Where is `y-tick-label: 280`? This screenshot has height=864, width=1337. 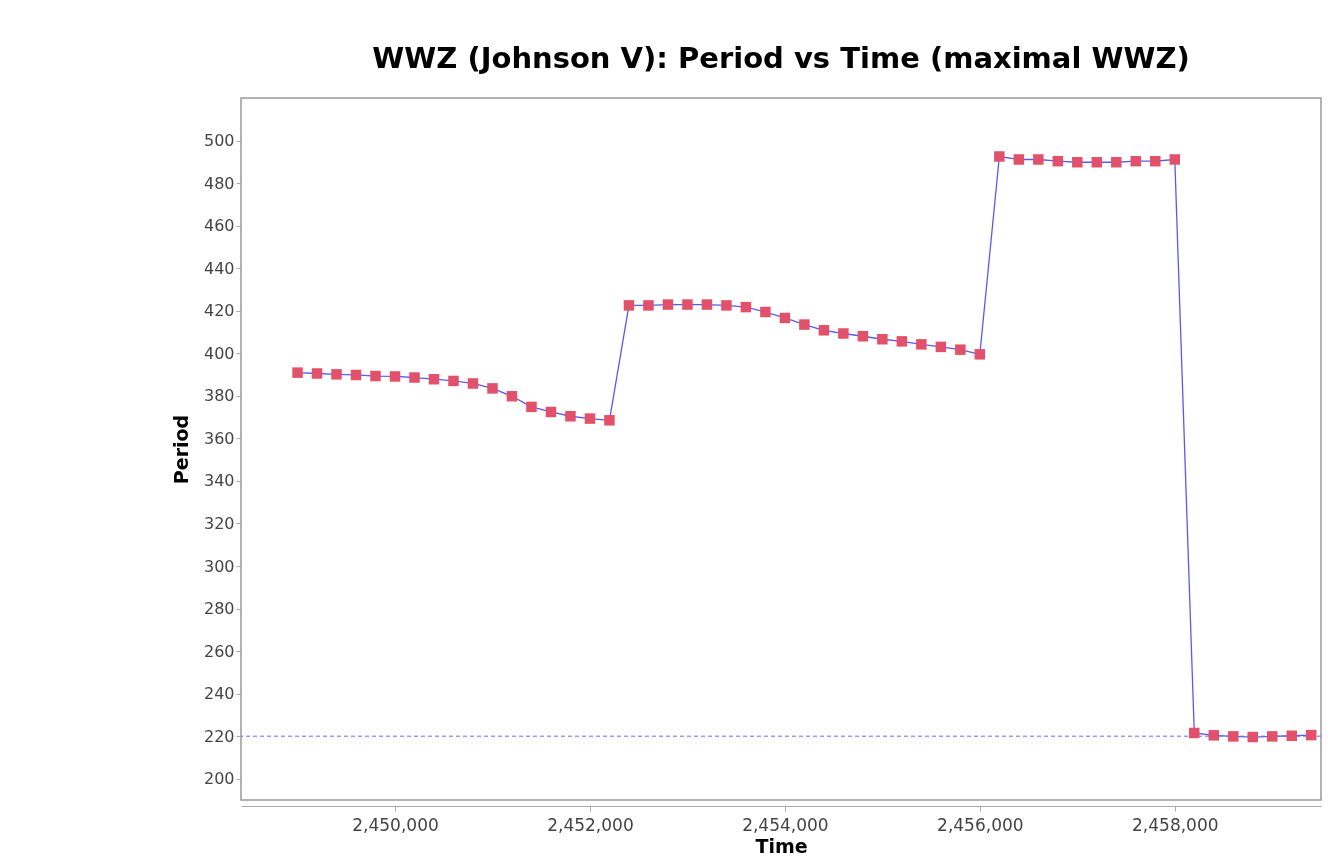 y-tick-label: 280 is located at coordinates (219, 609).